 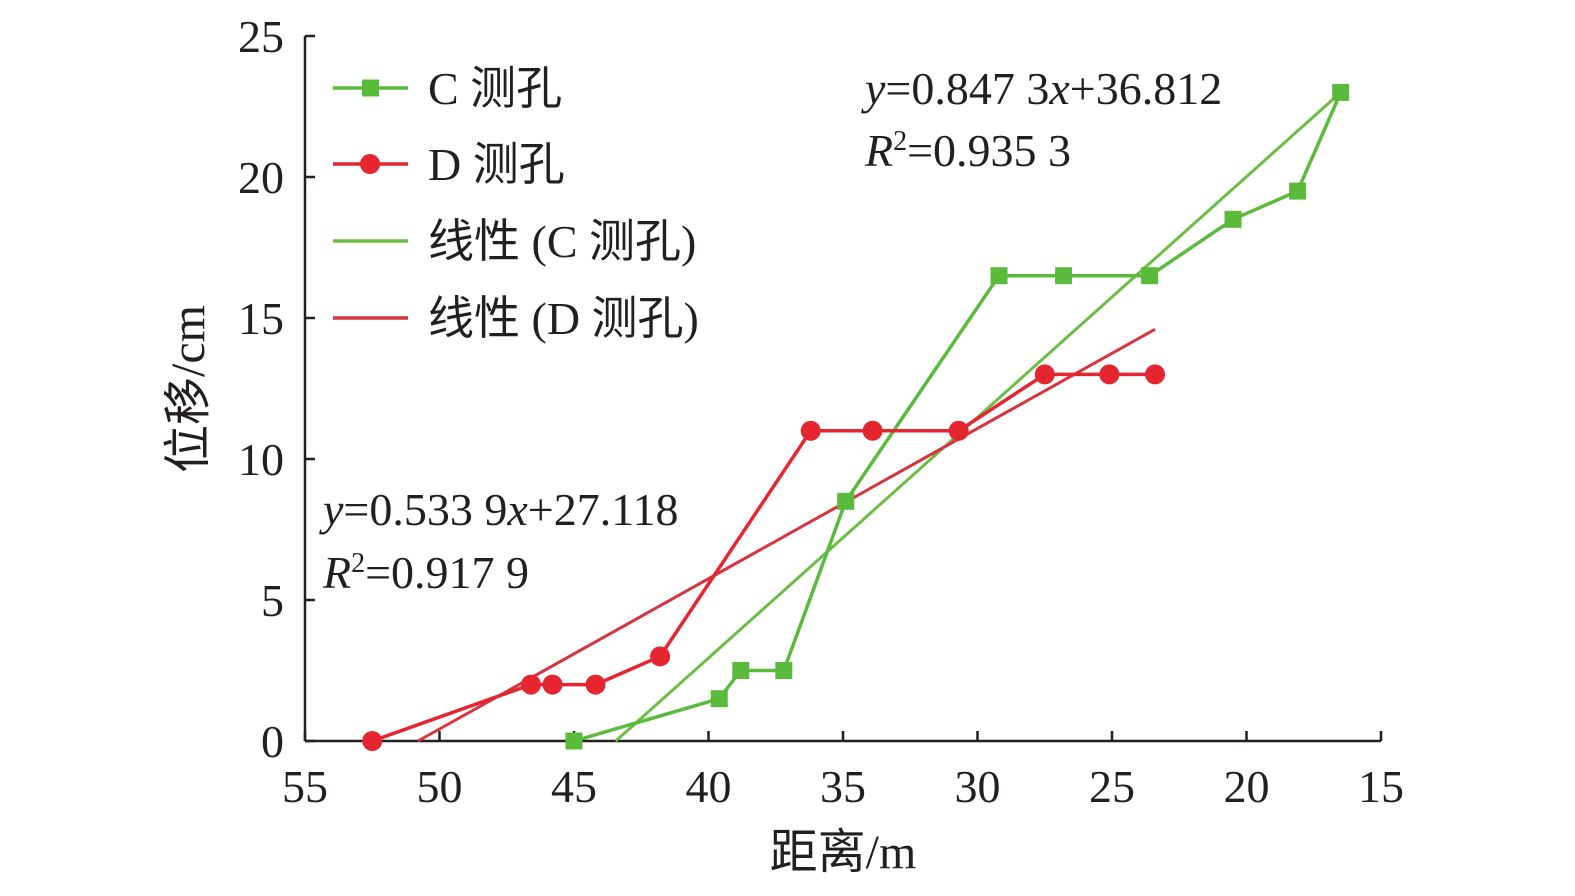 What do you see at coordinates (563, 318) in the screenshot?
I see `legend-label: 线性 (D 测孔)` at bounding box center [563, 318].